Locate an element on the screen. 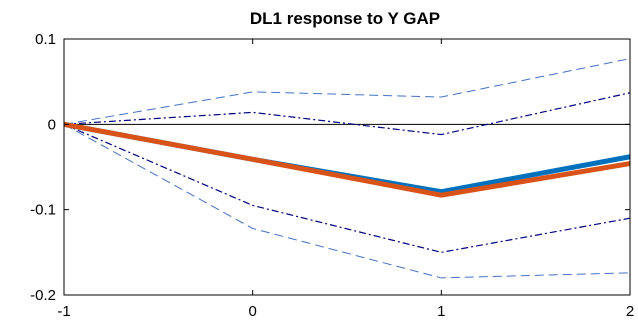  x-tick-label: 0 is located at coordinates (252, 311).